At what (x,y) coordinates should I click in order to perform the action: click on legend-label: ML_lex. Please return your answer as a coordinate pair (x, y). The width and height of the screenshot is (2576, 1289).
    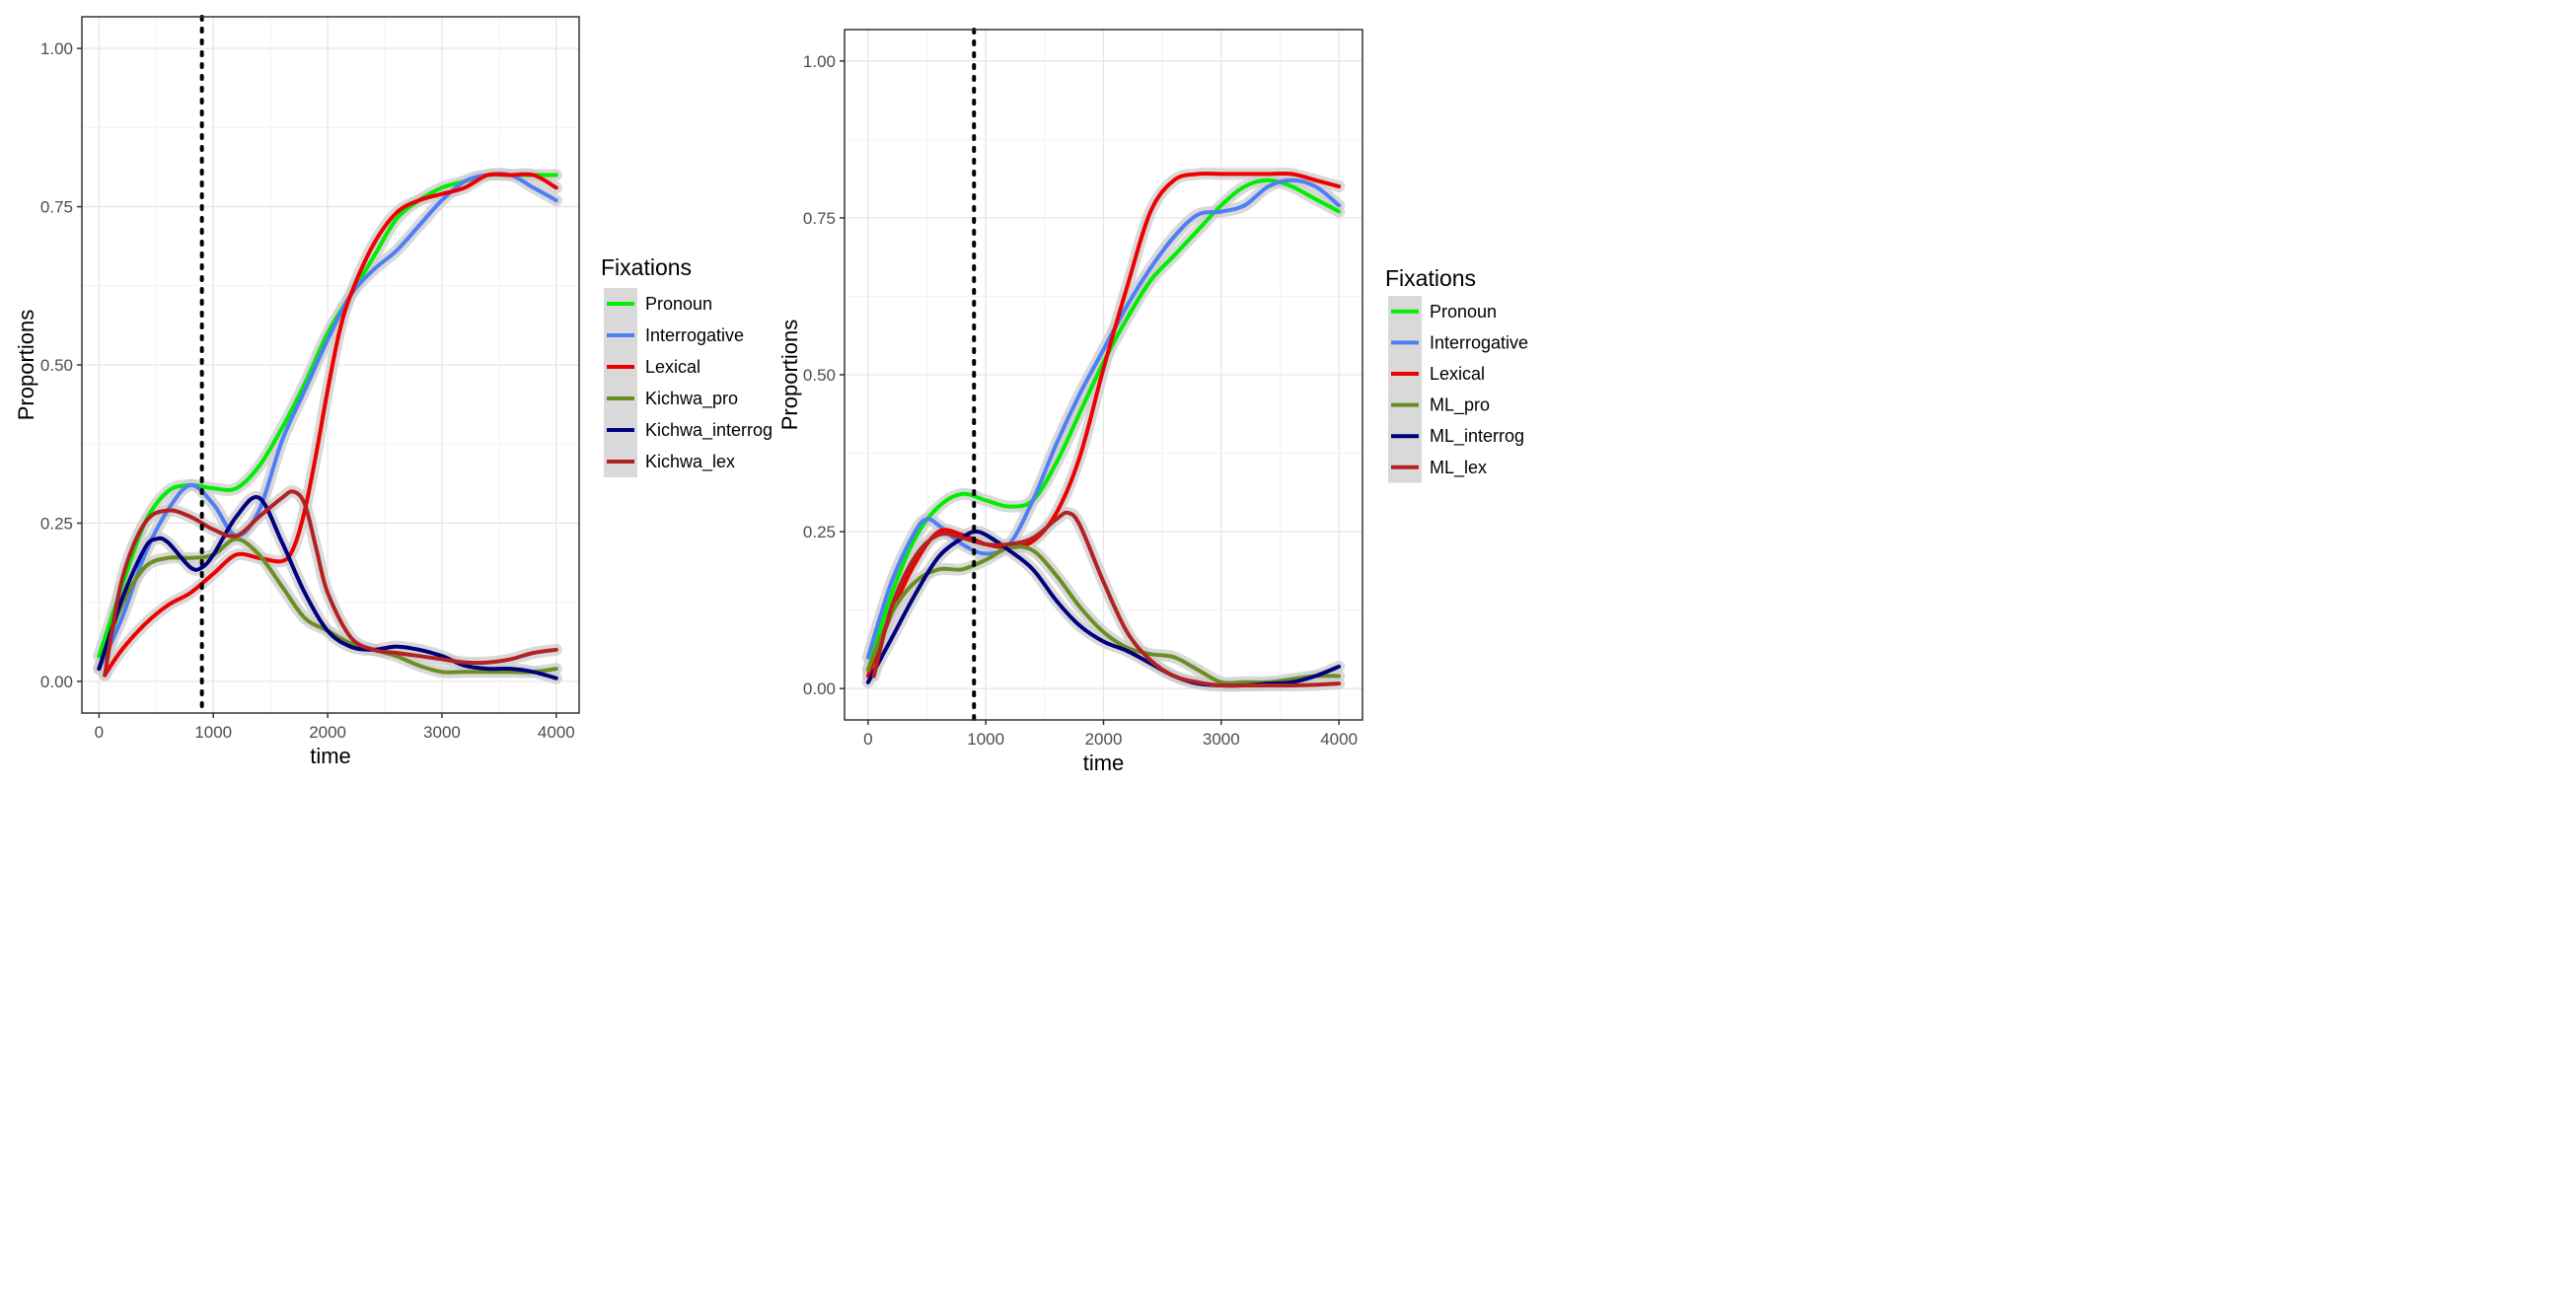
    Looking at the image, I should click on (1458, 468).